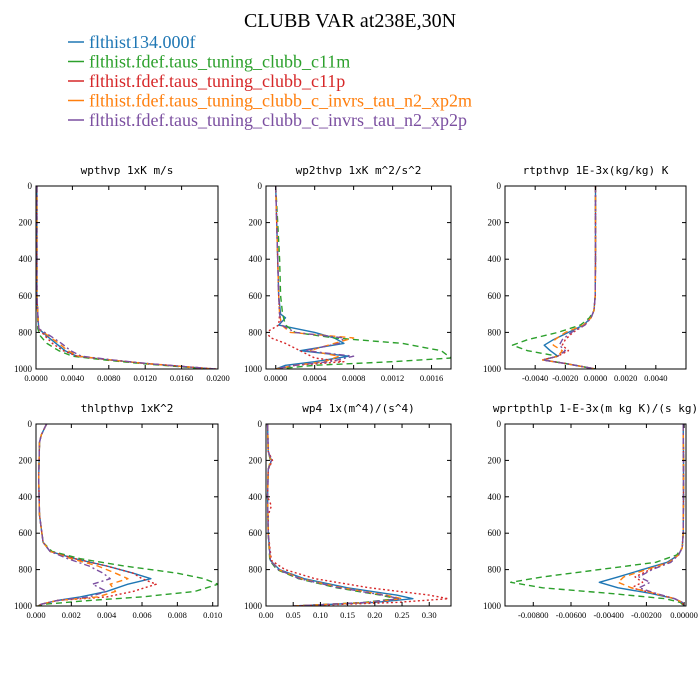  I want to click on figure-title: CLUBB VAR at238E,30N, so click(350, 21).